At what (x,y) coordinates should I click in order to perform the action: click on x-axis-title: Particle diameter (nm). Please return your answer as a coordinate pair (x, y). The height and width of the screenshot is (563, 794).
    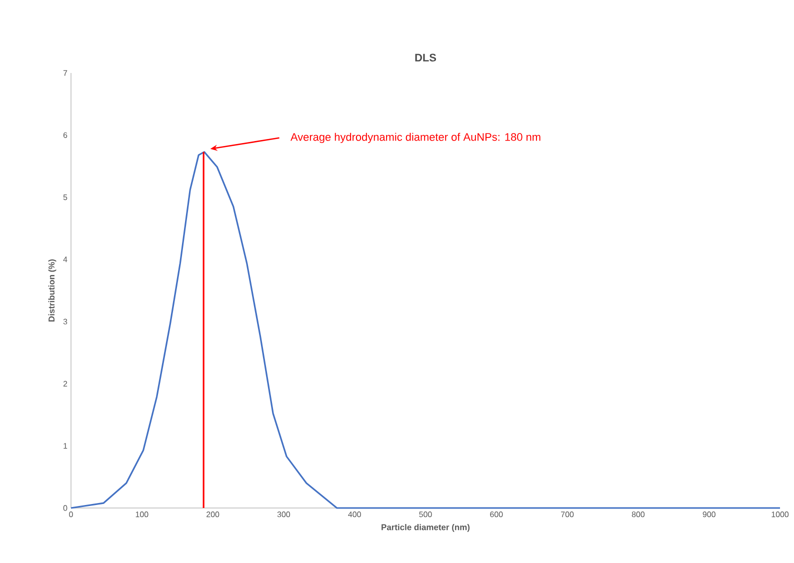
    Looking at the image, I should click on (426, 528).